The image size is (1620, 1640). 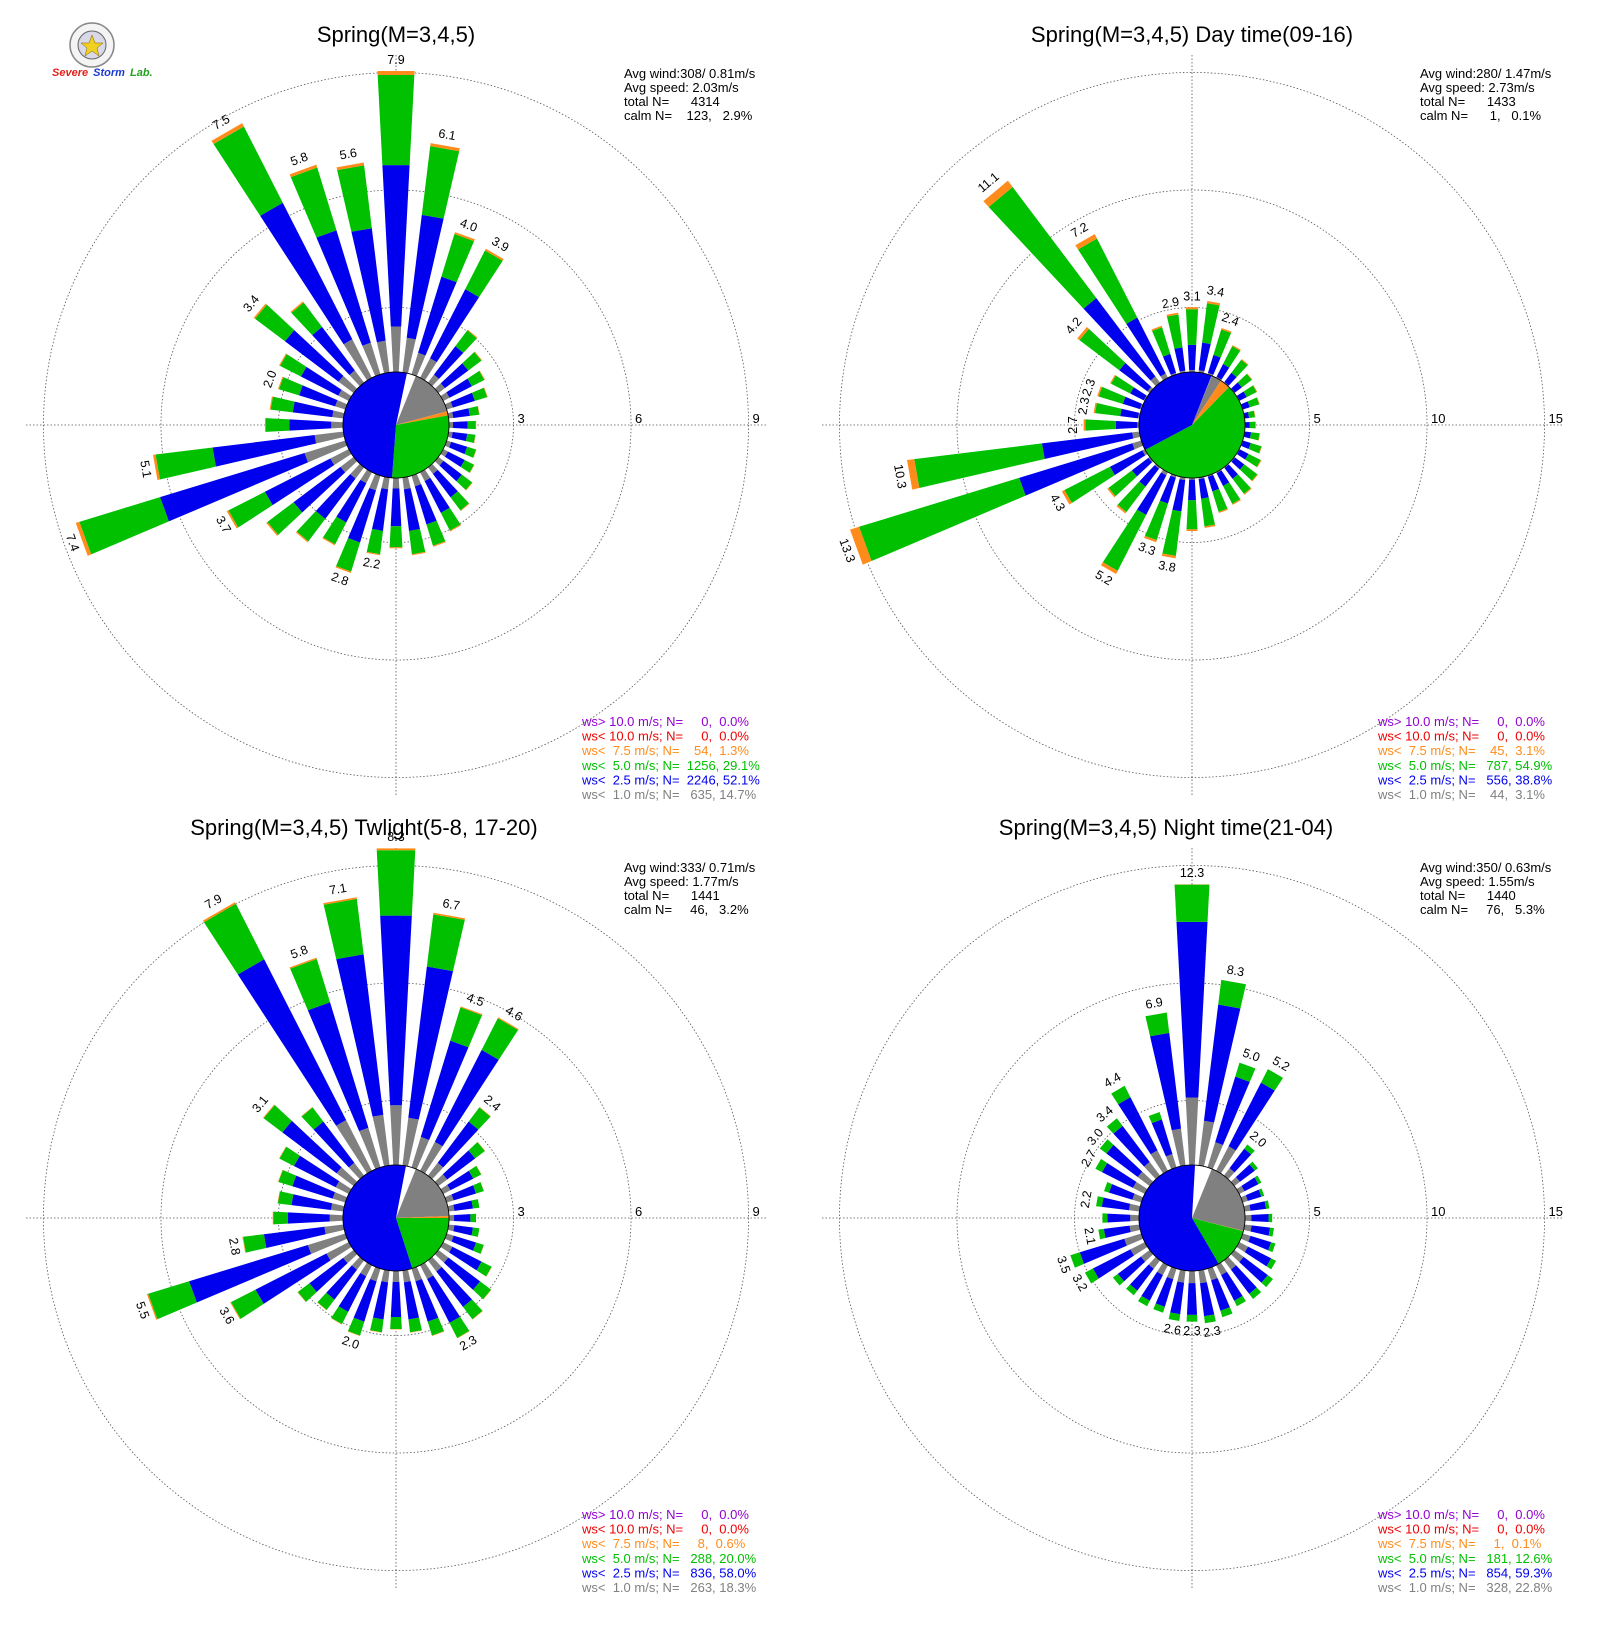 What do you see at coordinates (1212, 1331) in the screenshot?
I see `bar-value-label: 2.3` at bounding box center [1212, 1331].